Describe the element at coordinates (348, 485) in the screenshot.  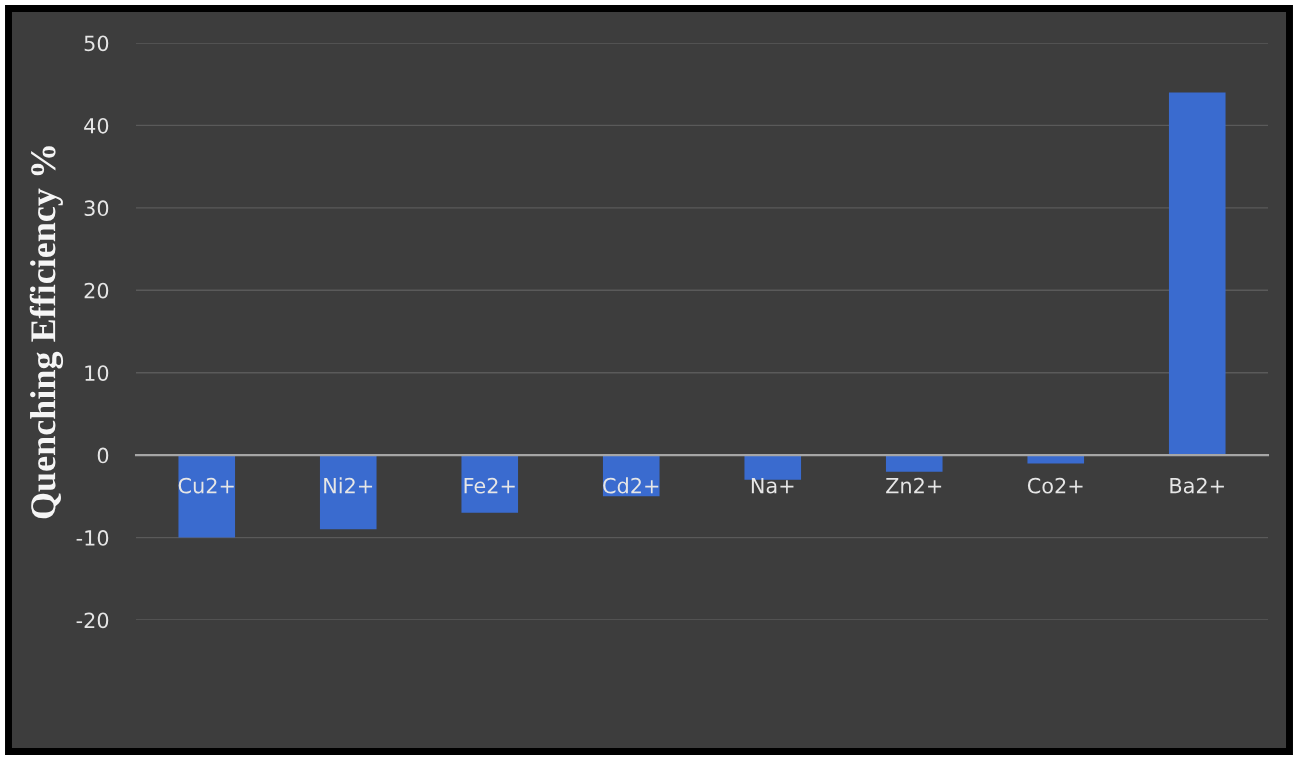
I see `x-tick-label: Ni2+` at that location.